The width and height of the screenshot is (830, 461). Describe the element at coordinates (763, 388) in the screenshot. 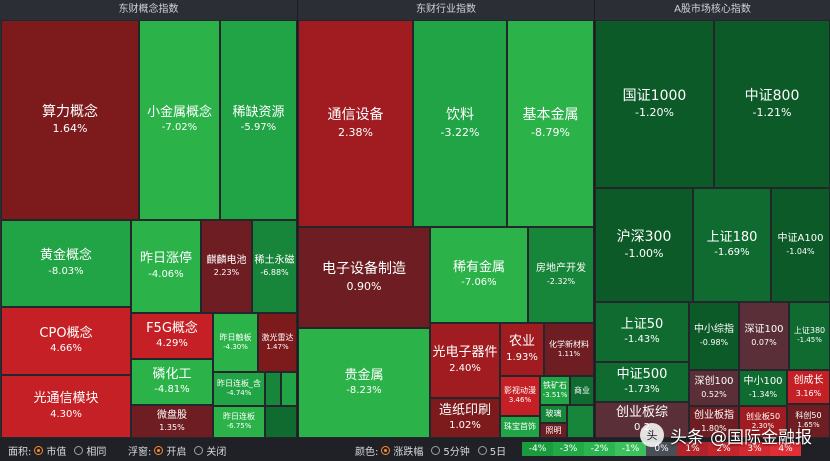

I see `treemap-tile: 中小100 -1.34%` at that location.